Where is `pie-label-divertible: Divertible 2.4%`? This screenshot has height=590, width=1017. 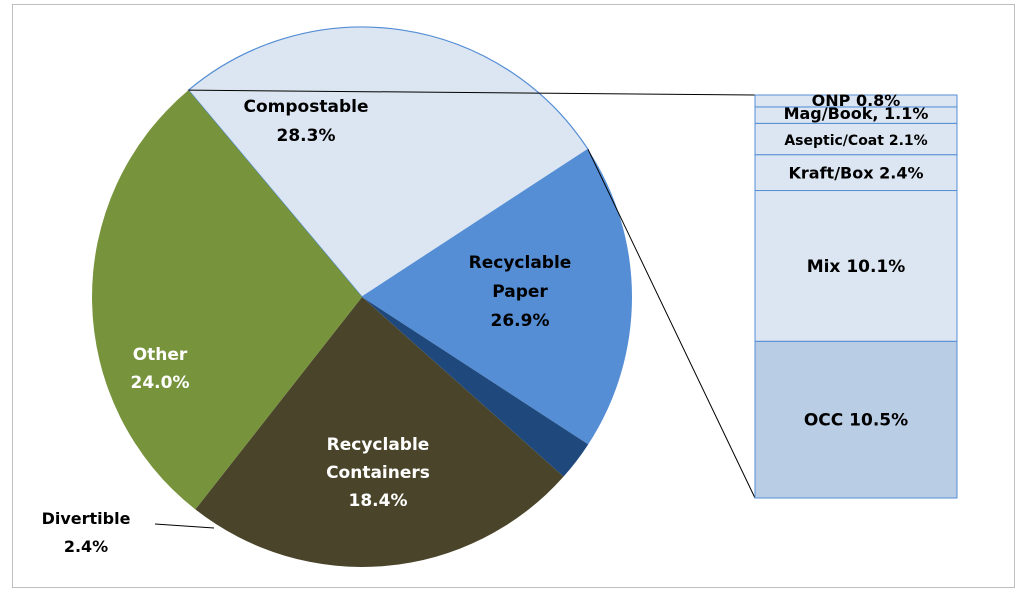
pie-label-divertible: Divertible 2.4% is located at coordinates (86, 532).